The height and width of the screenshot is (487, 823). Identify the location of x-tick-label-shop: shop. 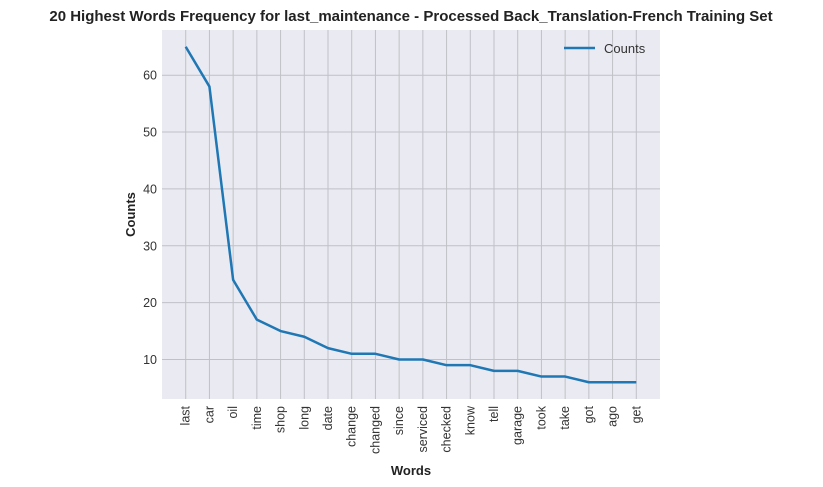
(281, 419).